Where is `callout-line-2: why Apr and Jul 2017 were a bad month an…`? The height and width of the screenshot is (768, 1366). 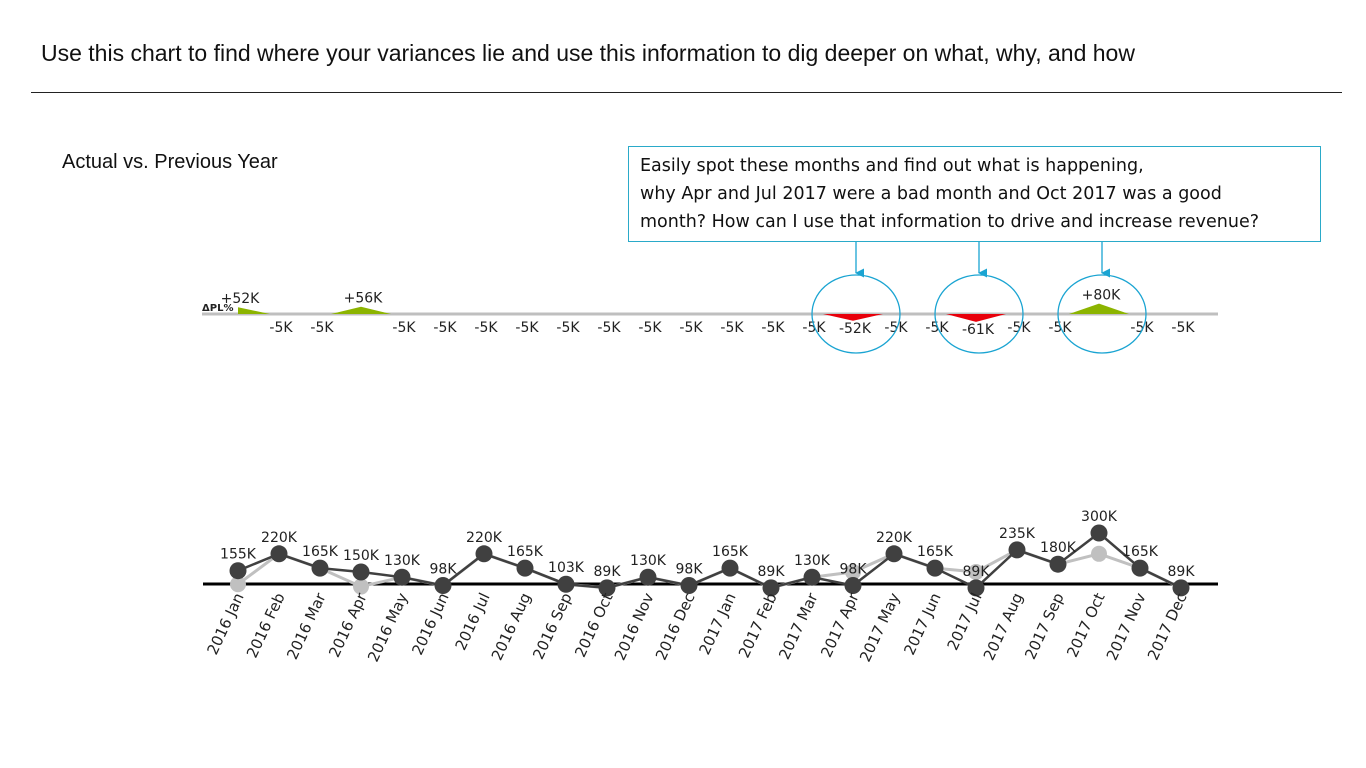 callout-line-2: why Apr and Jul 2017 were a bad month an… is located at coordinates (931, 194).